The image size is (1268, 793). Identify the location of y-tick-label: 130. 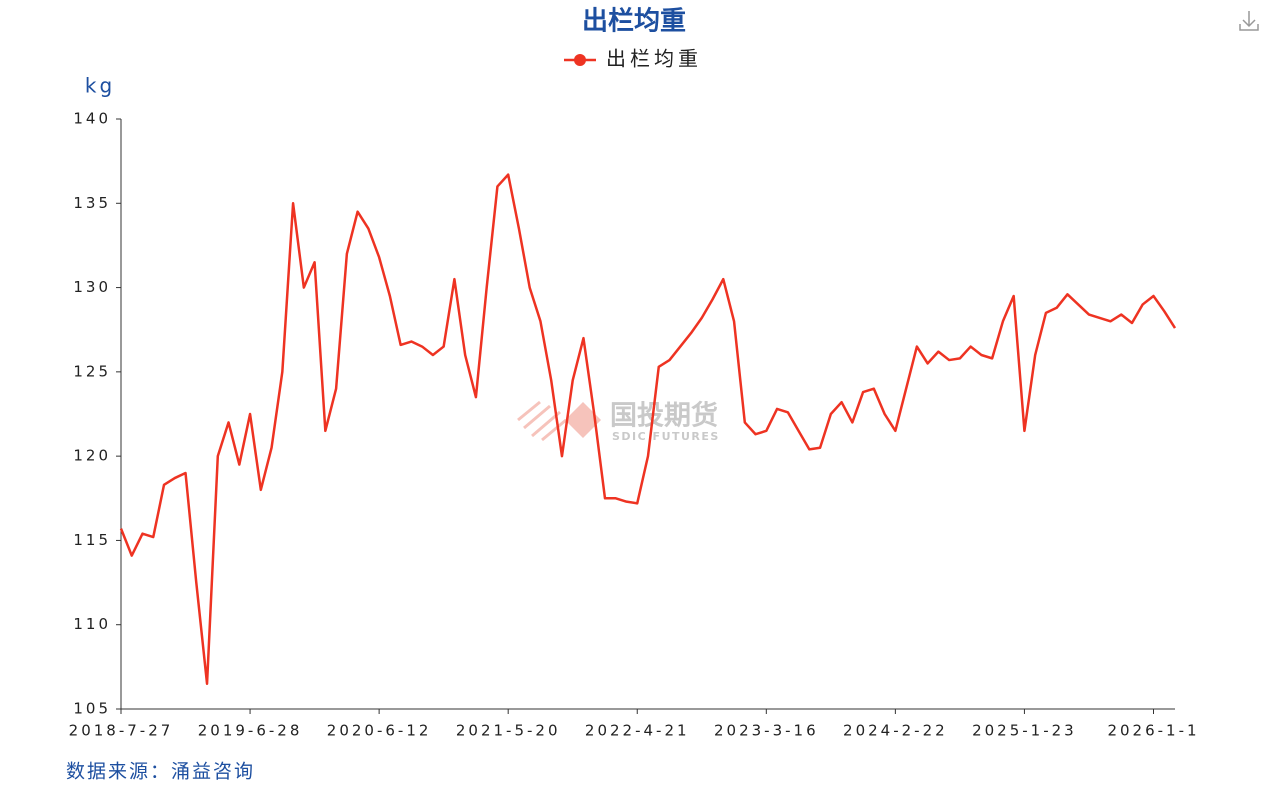
(92, 287).